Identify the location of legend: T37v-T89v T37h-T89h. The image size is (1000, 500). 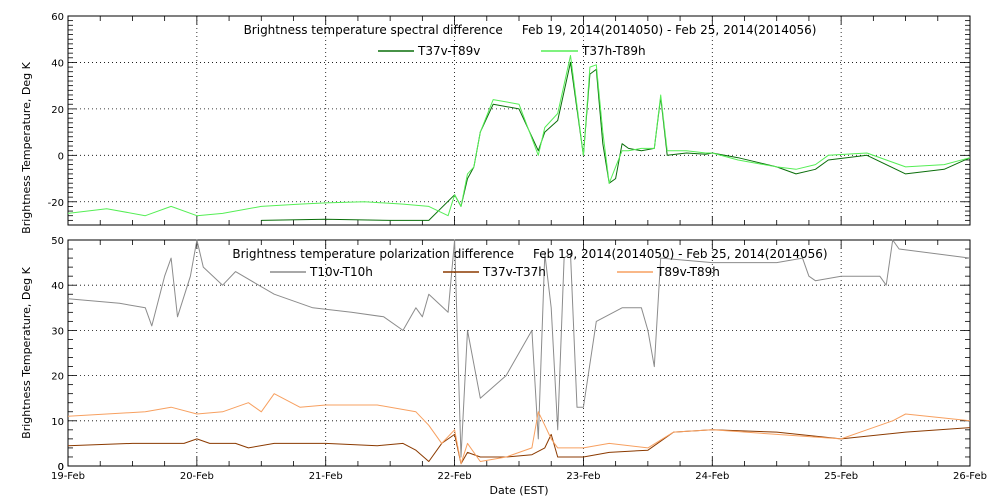
(512, 51).